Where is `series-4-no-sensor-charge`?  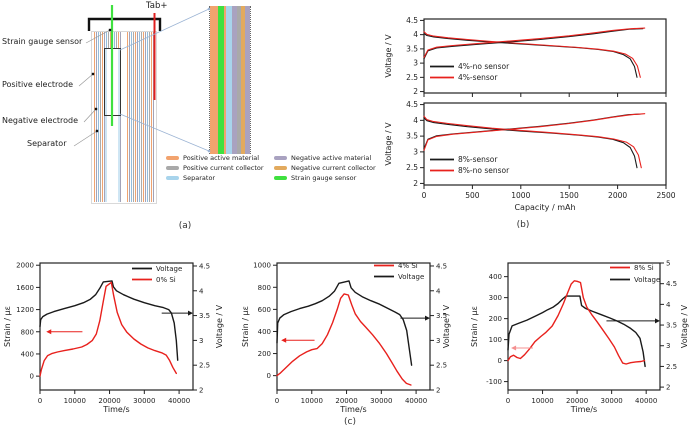
series-4-no-sensor-charge is located at coordinates (533, 44).